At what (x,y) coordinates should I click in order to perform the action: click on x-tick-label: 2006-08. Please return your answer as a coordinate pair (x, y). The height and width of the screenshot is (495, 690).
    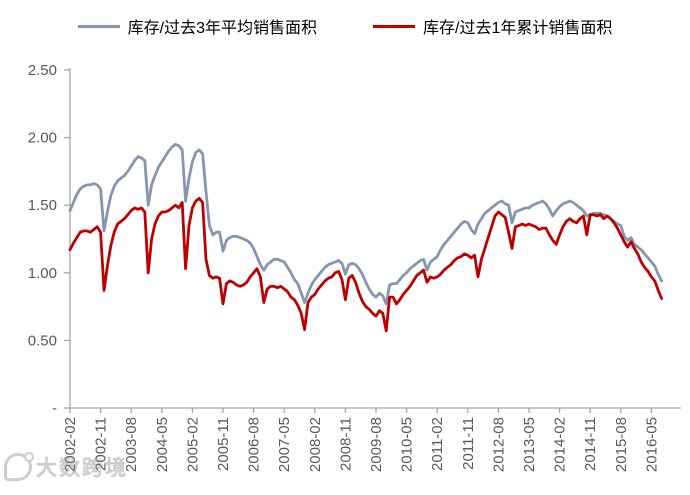
    Looking at the image, I should click on (254, 444).